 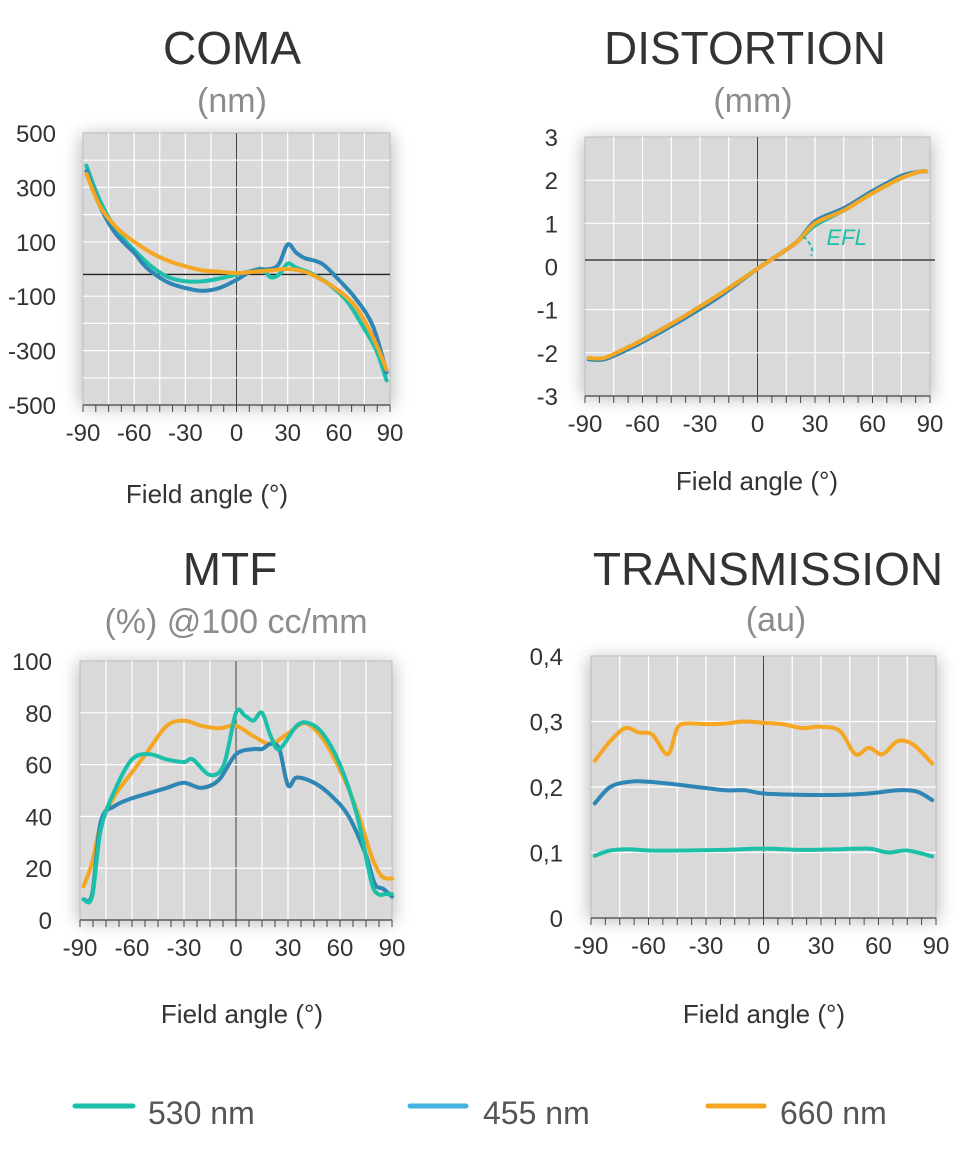 What do you see at coordinates (38, 817) in the screenshot?
I see `mtf-ytick-label: 40` at bounding box center [38, 817].